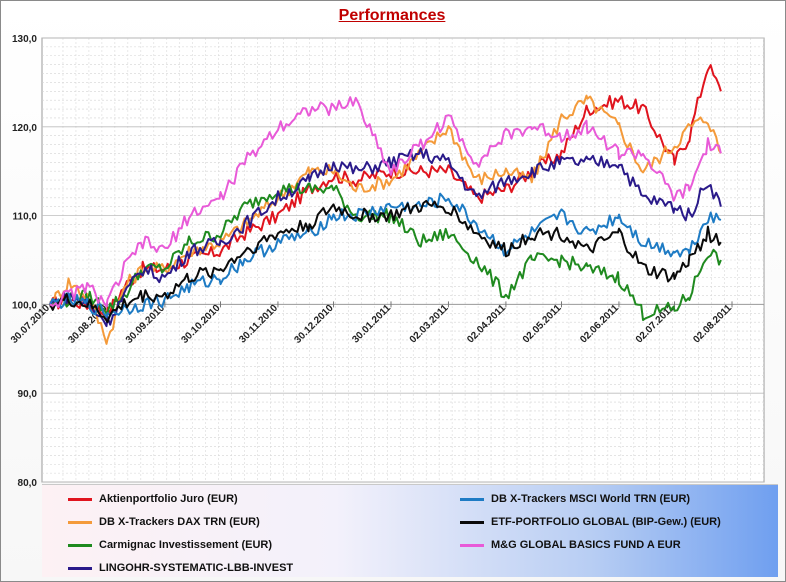 This screenshot has width=786, height=582. Describe the element at coordinates (168, 499) in the screenshot. I see `legend-label: Aktienportfolio Juro (EUR)` at that location.